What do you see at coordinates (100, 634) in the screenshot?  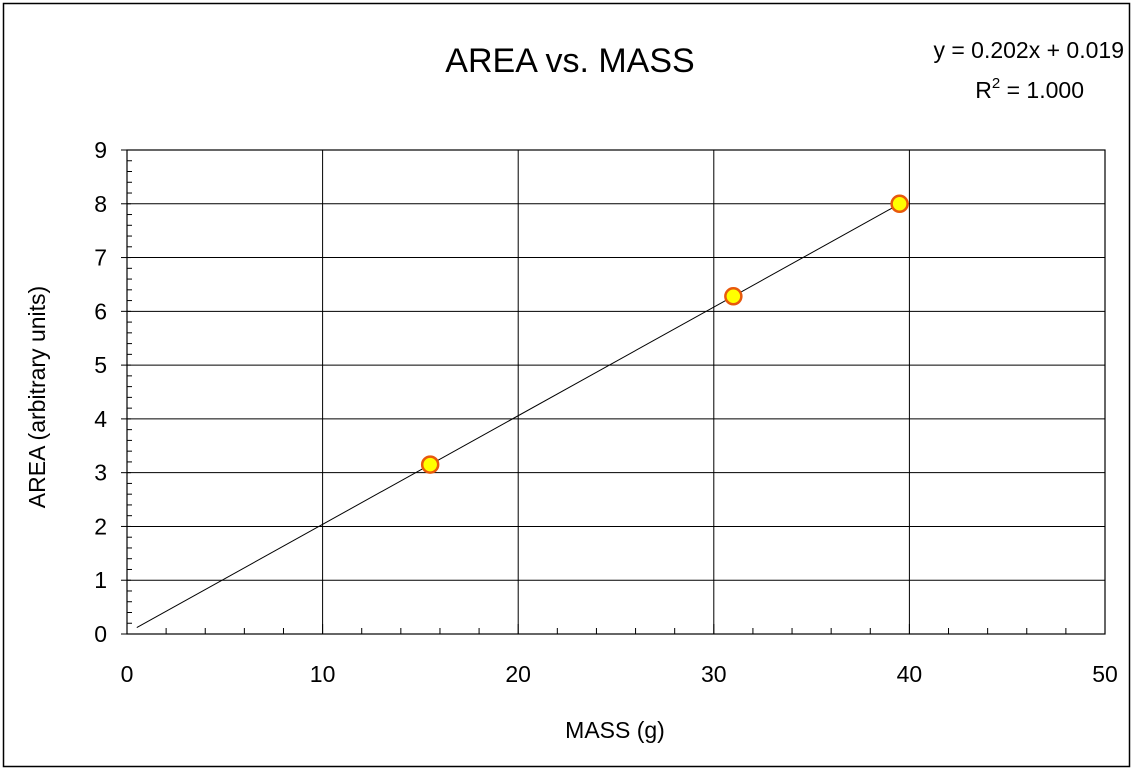 I see `y-tick-label: 0` at bounding box center [100, 634].